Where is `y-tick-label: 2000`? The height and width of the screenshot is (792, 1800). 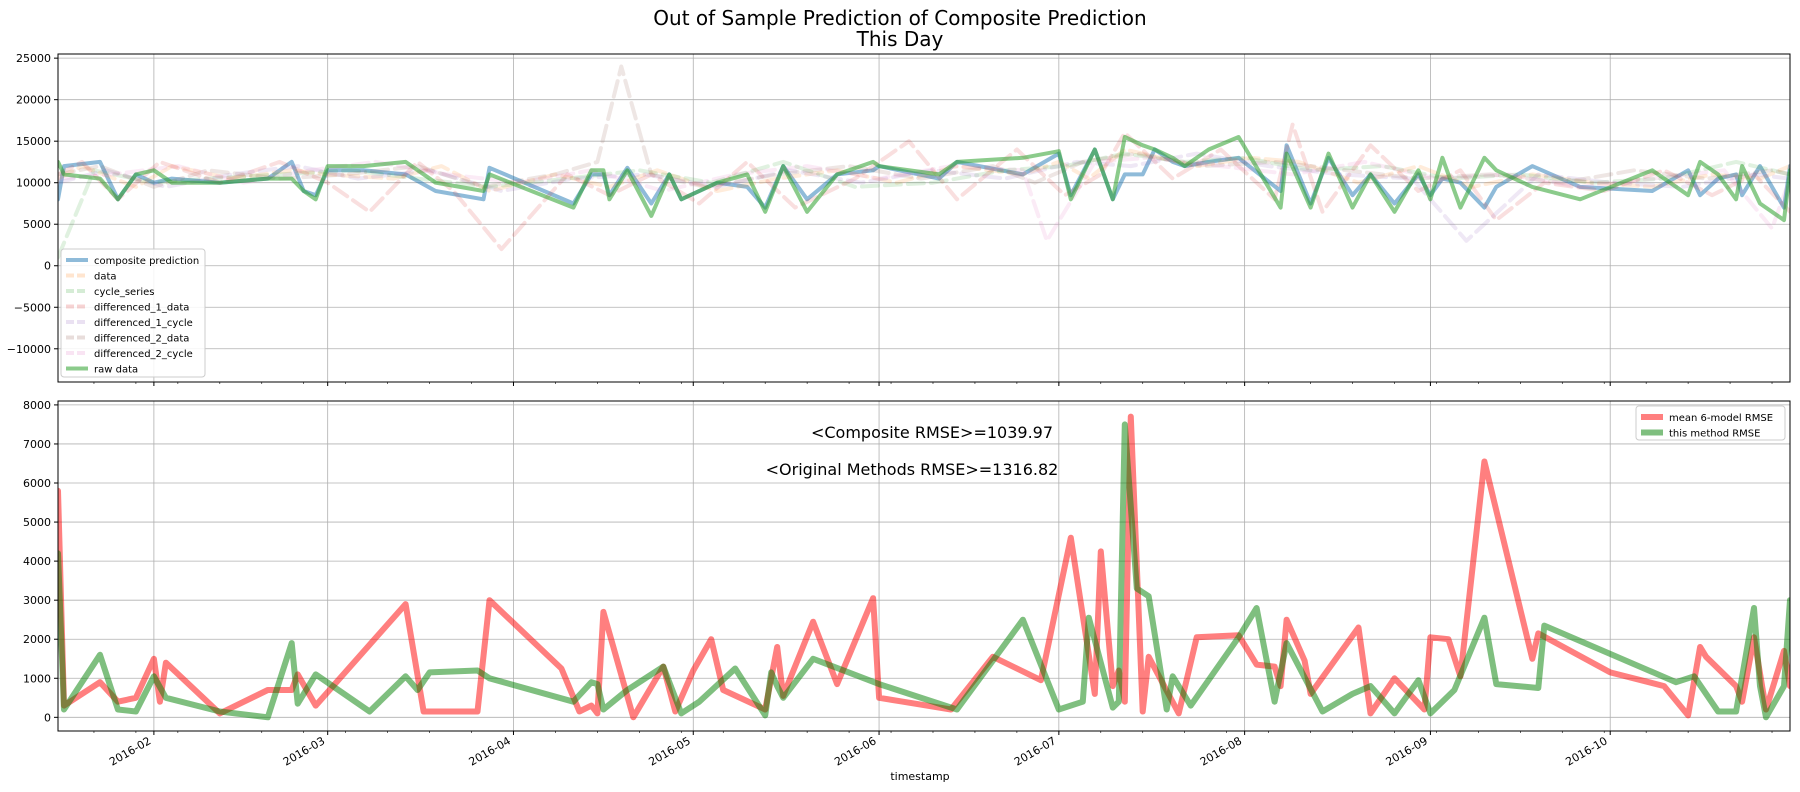 y-tick-label: 2000 is located at coordinates (37, 639).